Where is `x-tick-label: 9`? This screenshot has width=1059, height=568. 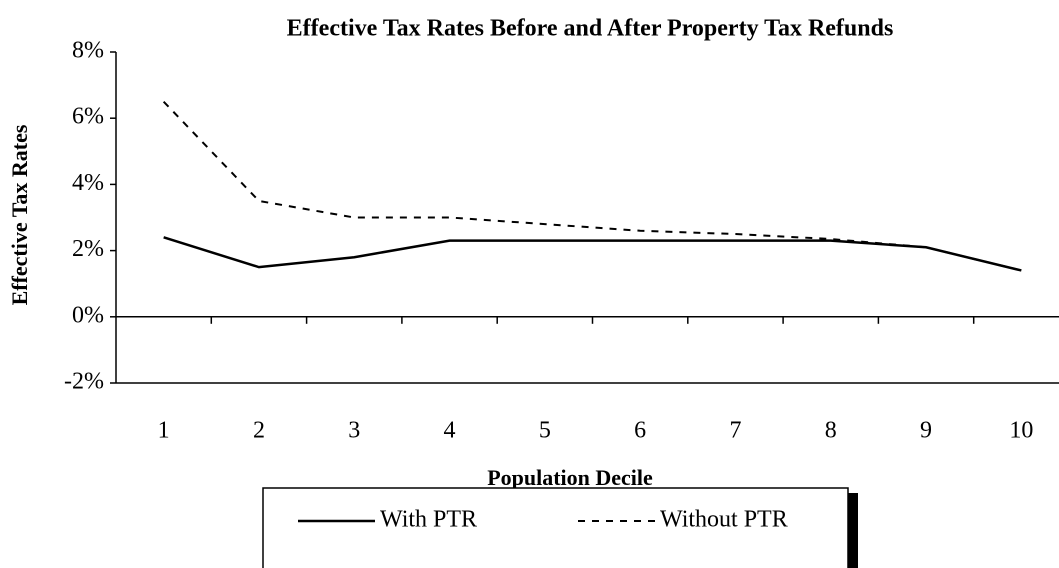 x-tick-label: 9 is located at coordinates (926, 431).